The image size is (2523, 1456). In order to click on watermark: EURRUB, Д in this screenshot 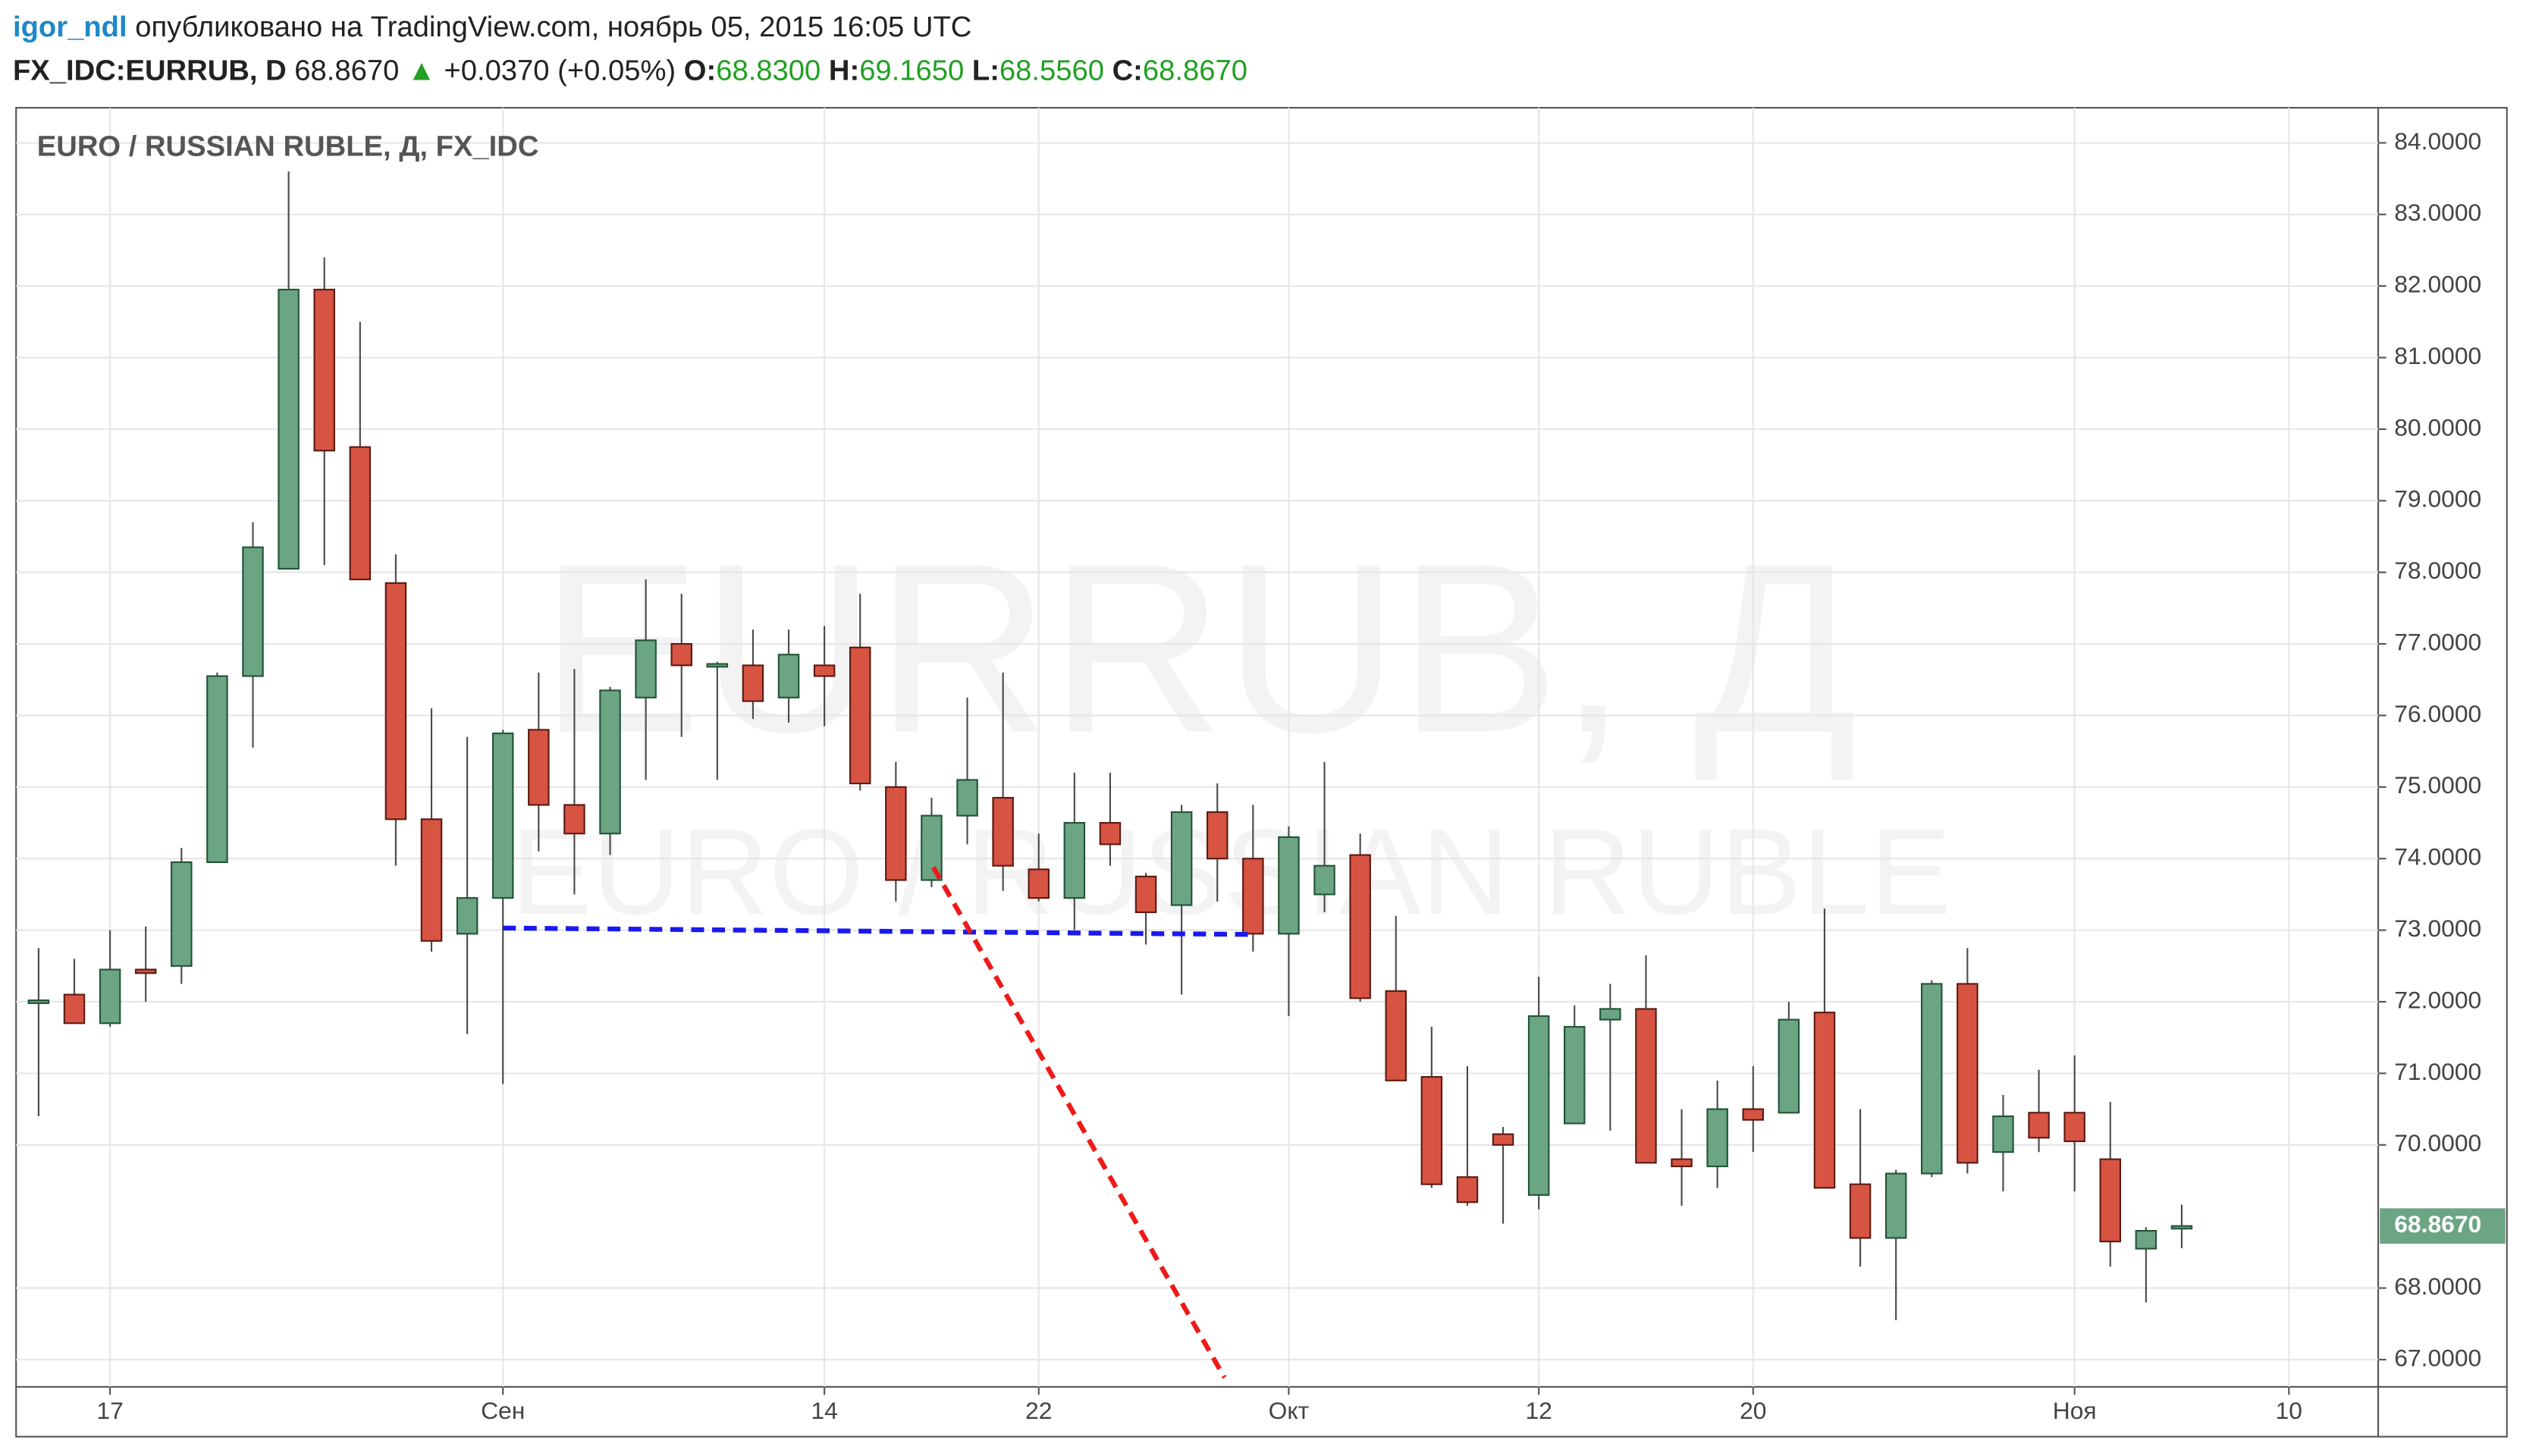, I will do `click(1199, 648)`.